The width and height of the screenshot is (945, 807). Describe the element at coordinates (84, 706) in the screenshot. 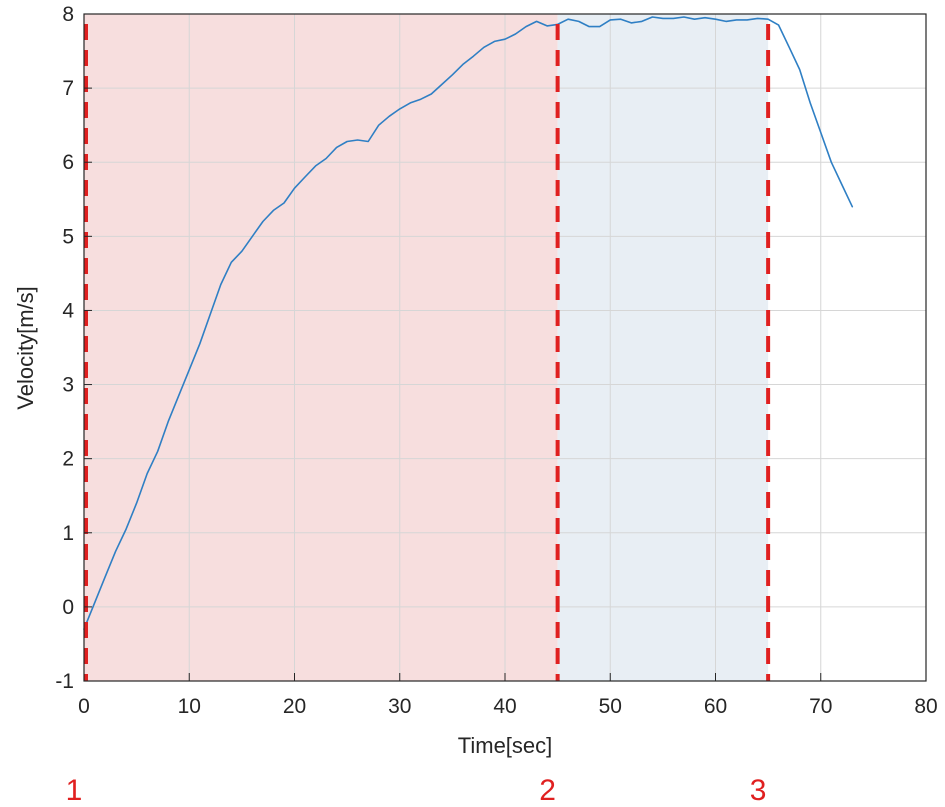

I see `x-tick-label: 0` at that location.